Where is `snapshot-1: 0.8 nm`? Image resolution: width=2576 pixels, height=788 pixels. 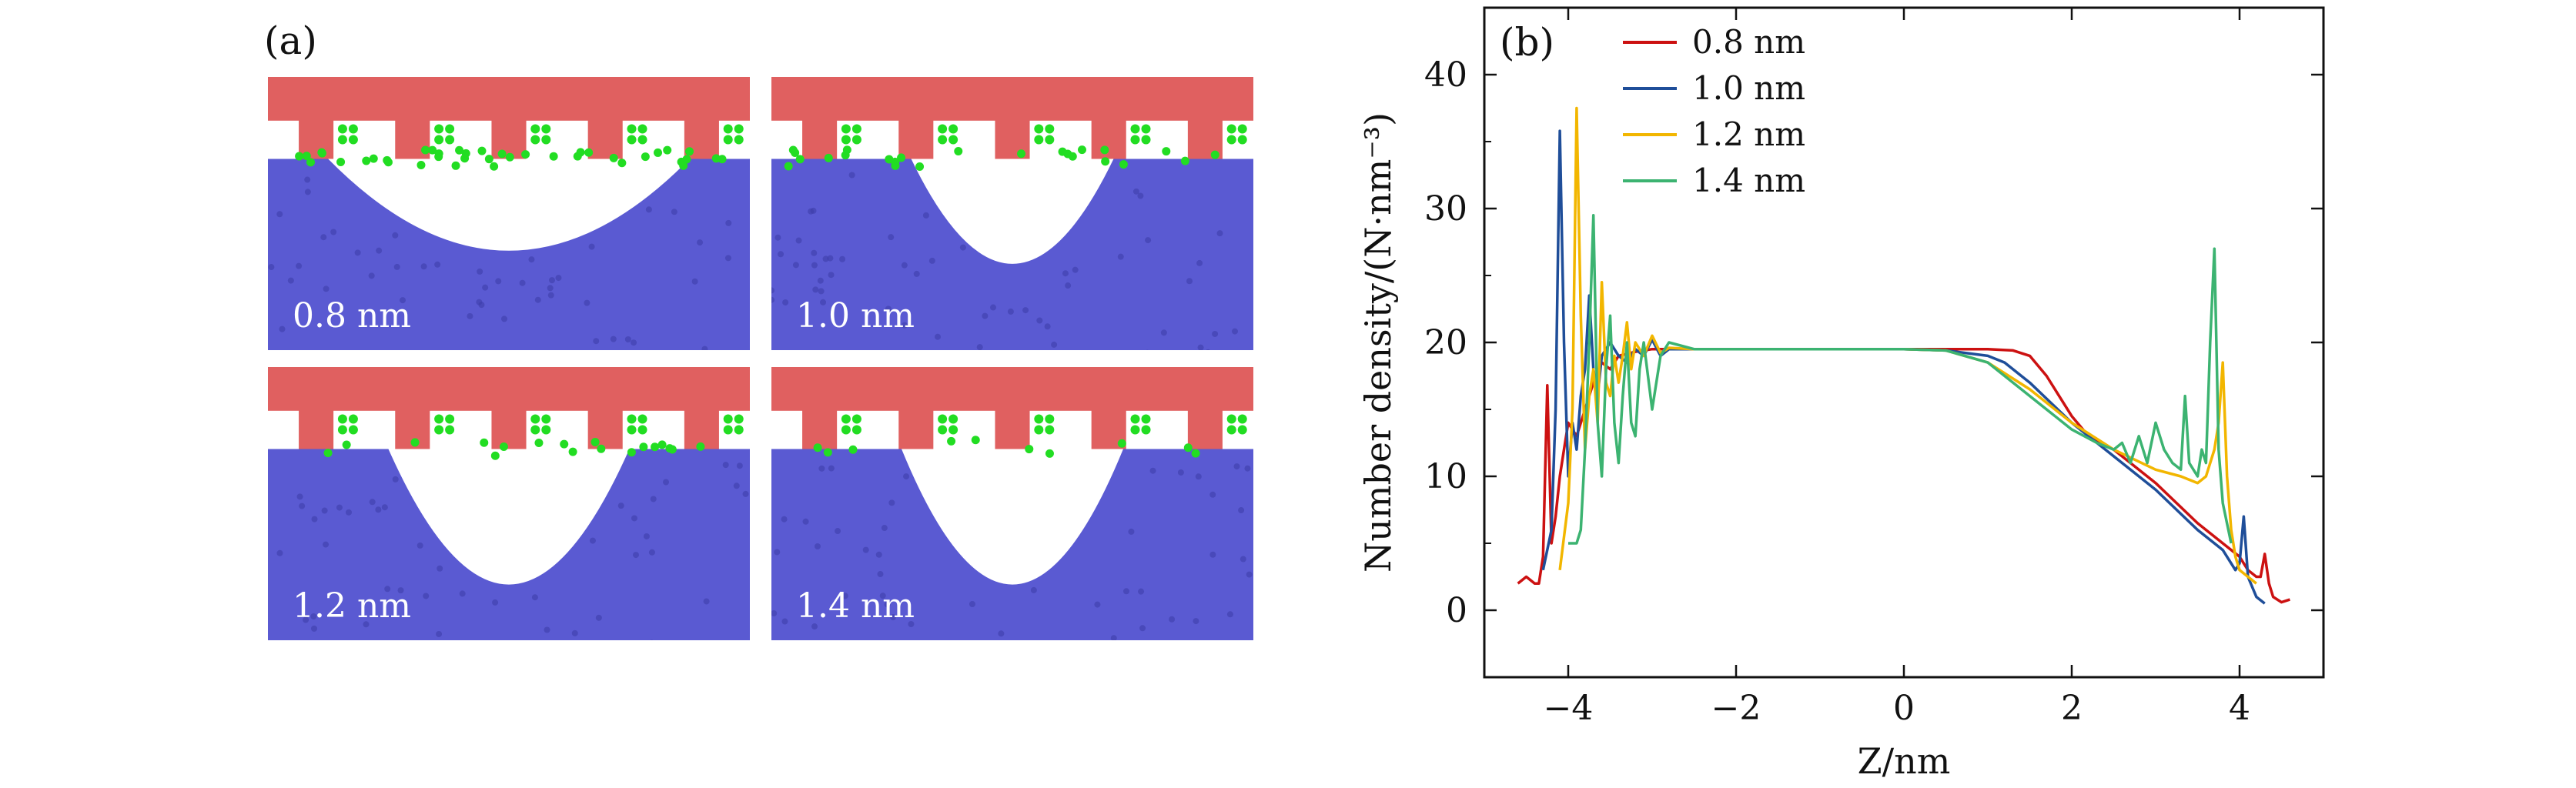 snapshot-1: 0.8 nm is located at coordinates (509, 213).